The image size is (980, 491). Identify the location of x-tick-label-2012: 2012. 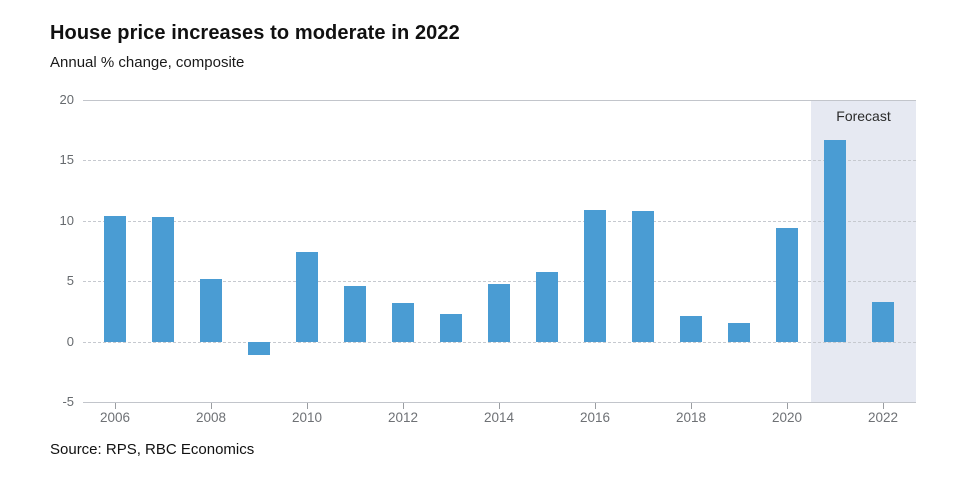
(403, 417).